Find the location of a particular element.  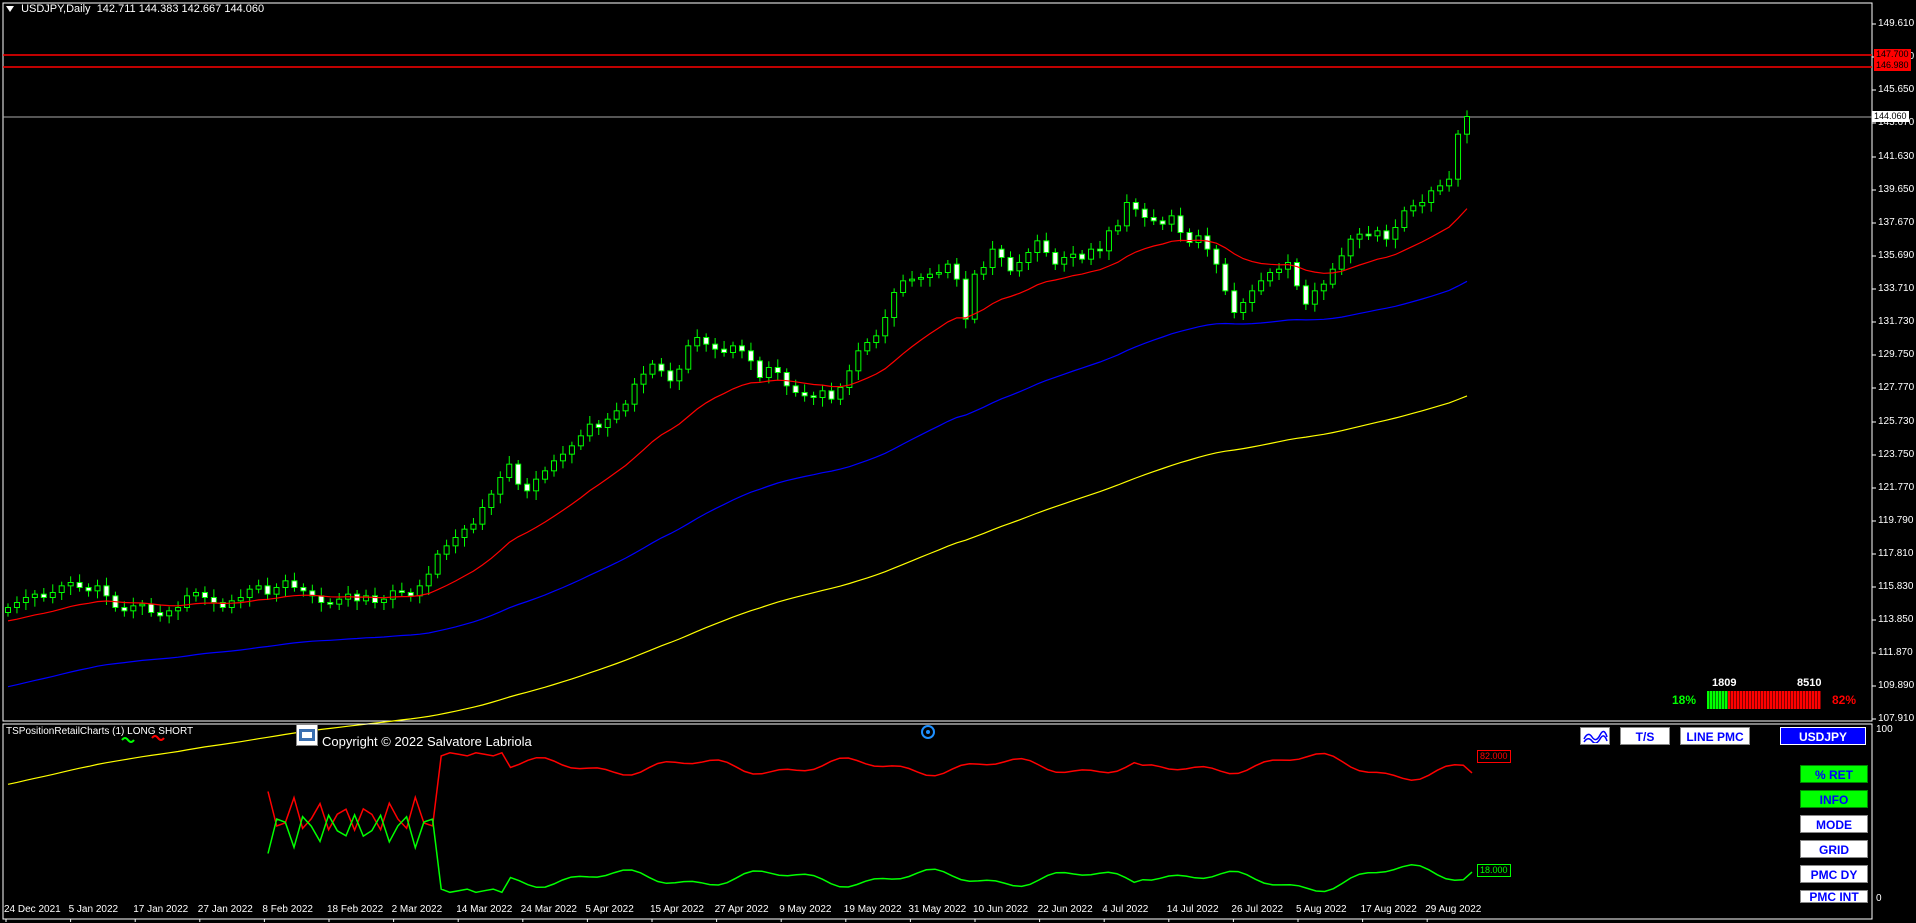

time-tick-label: 2 Mar 2022 is located at coordinates (417, 909).